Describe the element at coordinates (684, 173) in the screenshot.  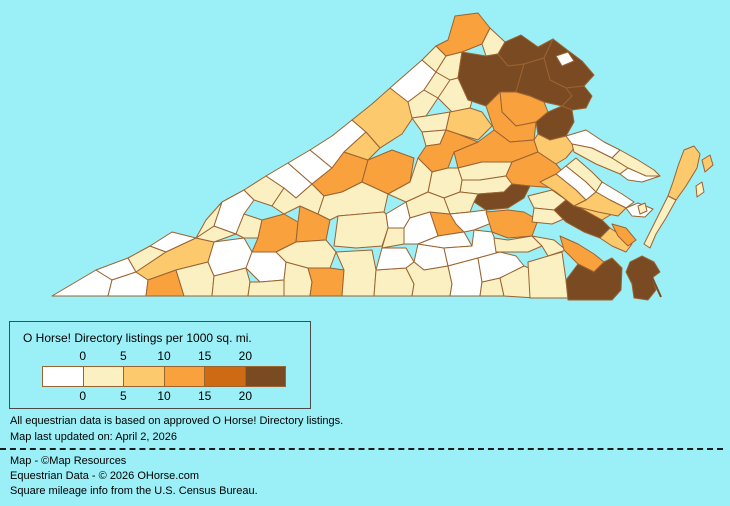
I see `county-accomack` at that location.